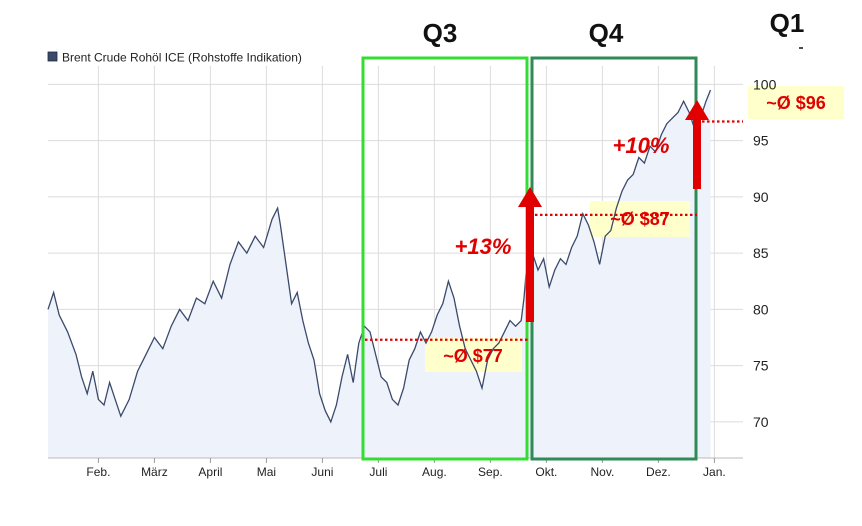 This screenshot has width=862, height=526. I want to click on q4-avg-highlight, so click(640, 219).